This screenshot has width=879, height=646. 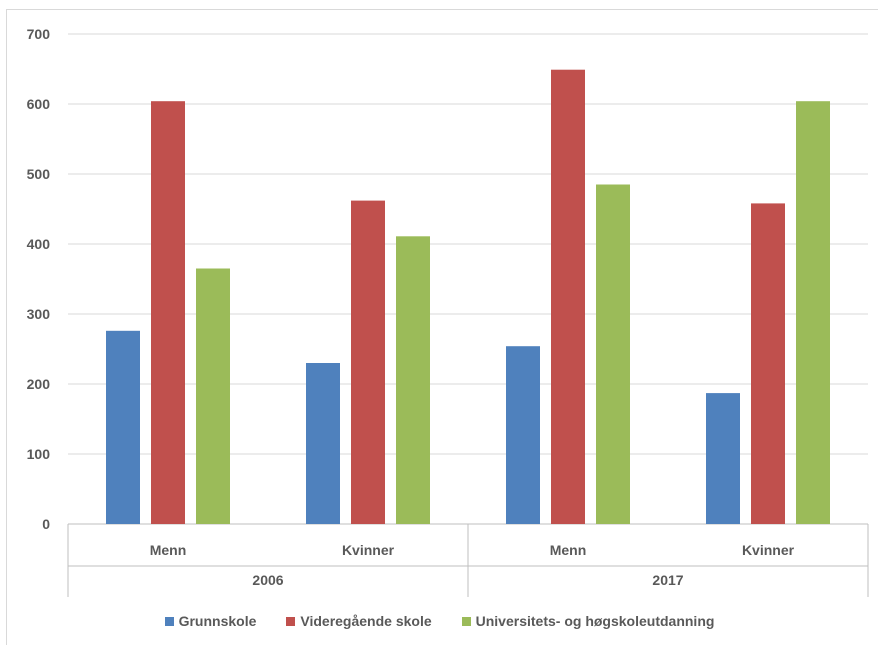 What do you see at coordinates (39, 314) in the screenshot?
I see `y-tick-label: 300` at bounding box center [39, 314].